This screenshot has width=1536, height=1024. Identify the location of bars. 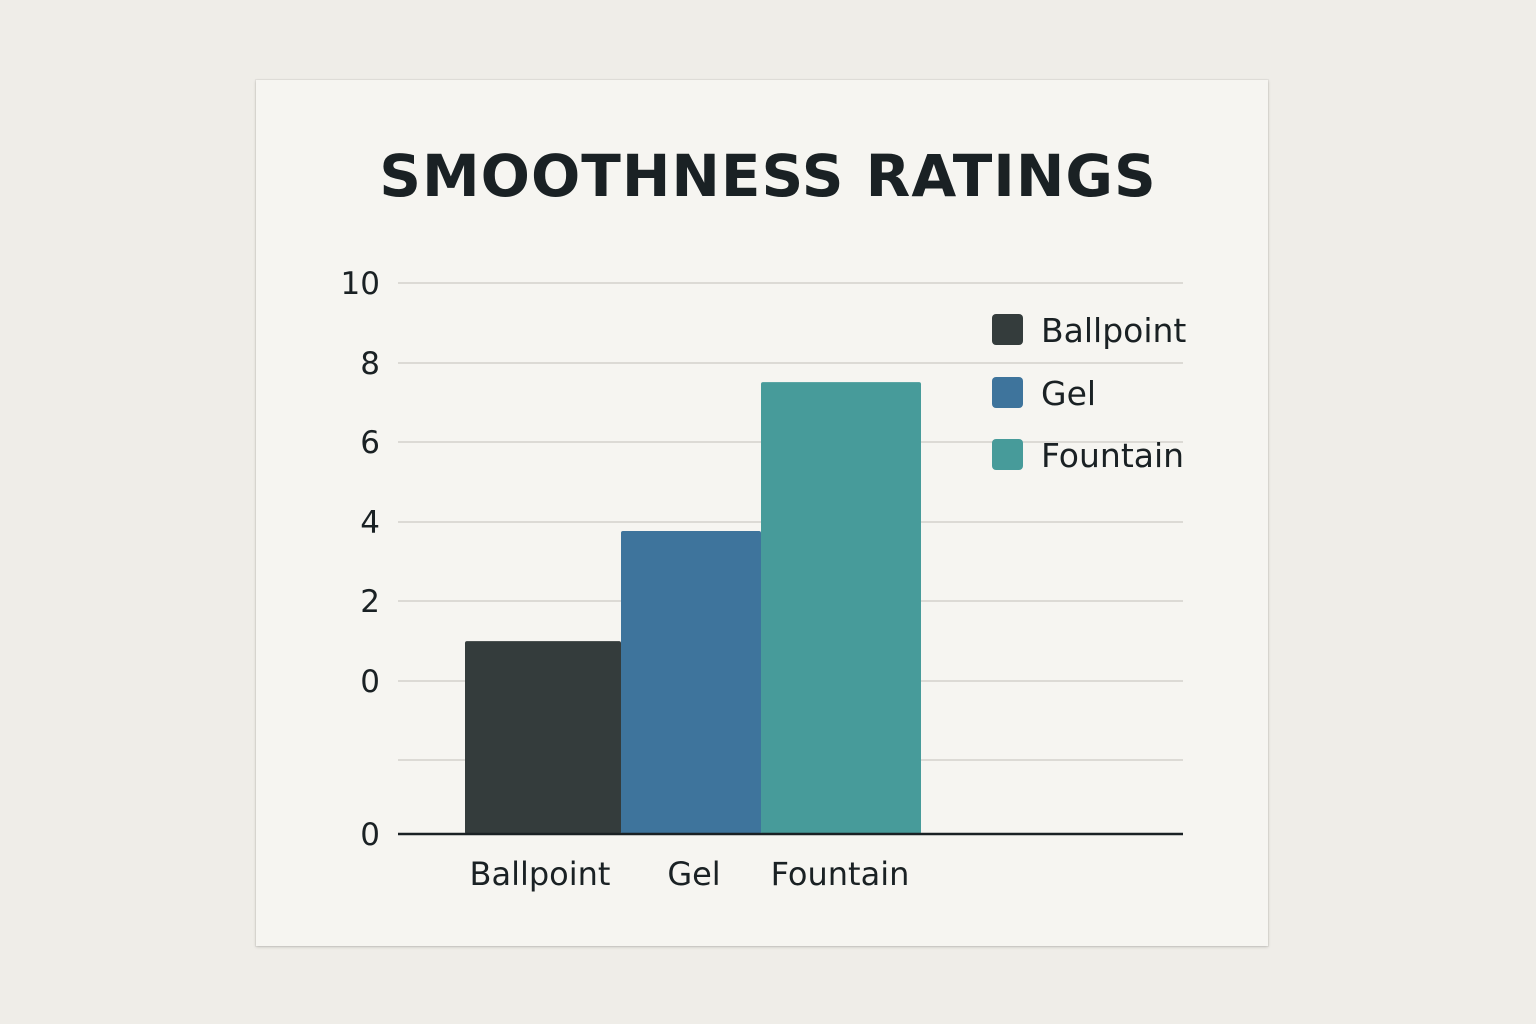
(693, 608).